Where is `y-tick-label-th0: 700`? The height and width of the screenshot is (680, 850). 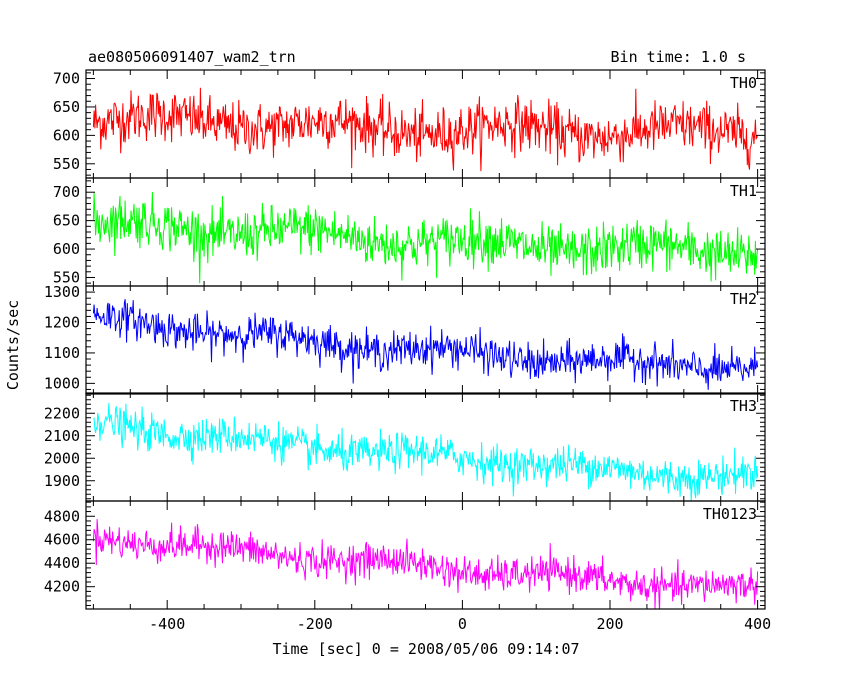
y-tick-label-th0: 700 is located at coordinates (66, 79).